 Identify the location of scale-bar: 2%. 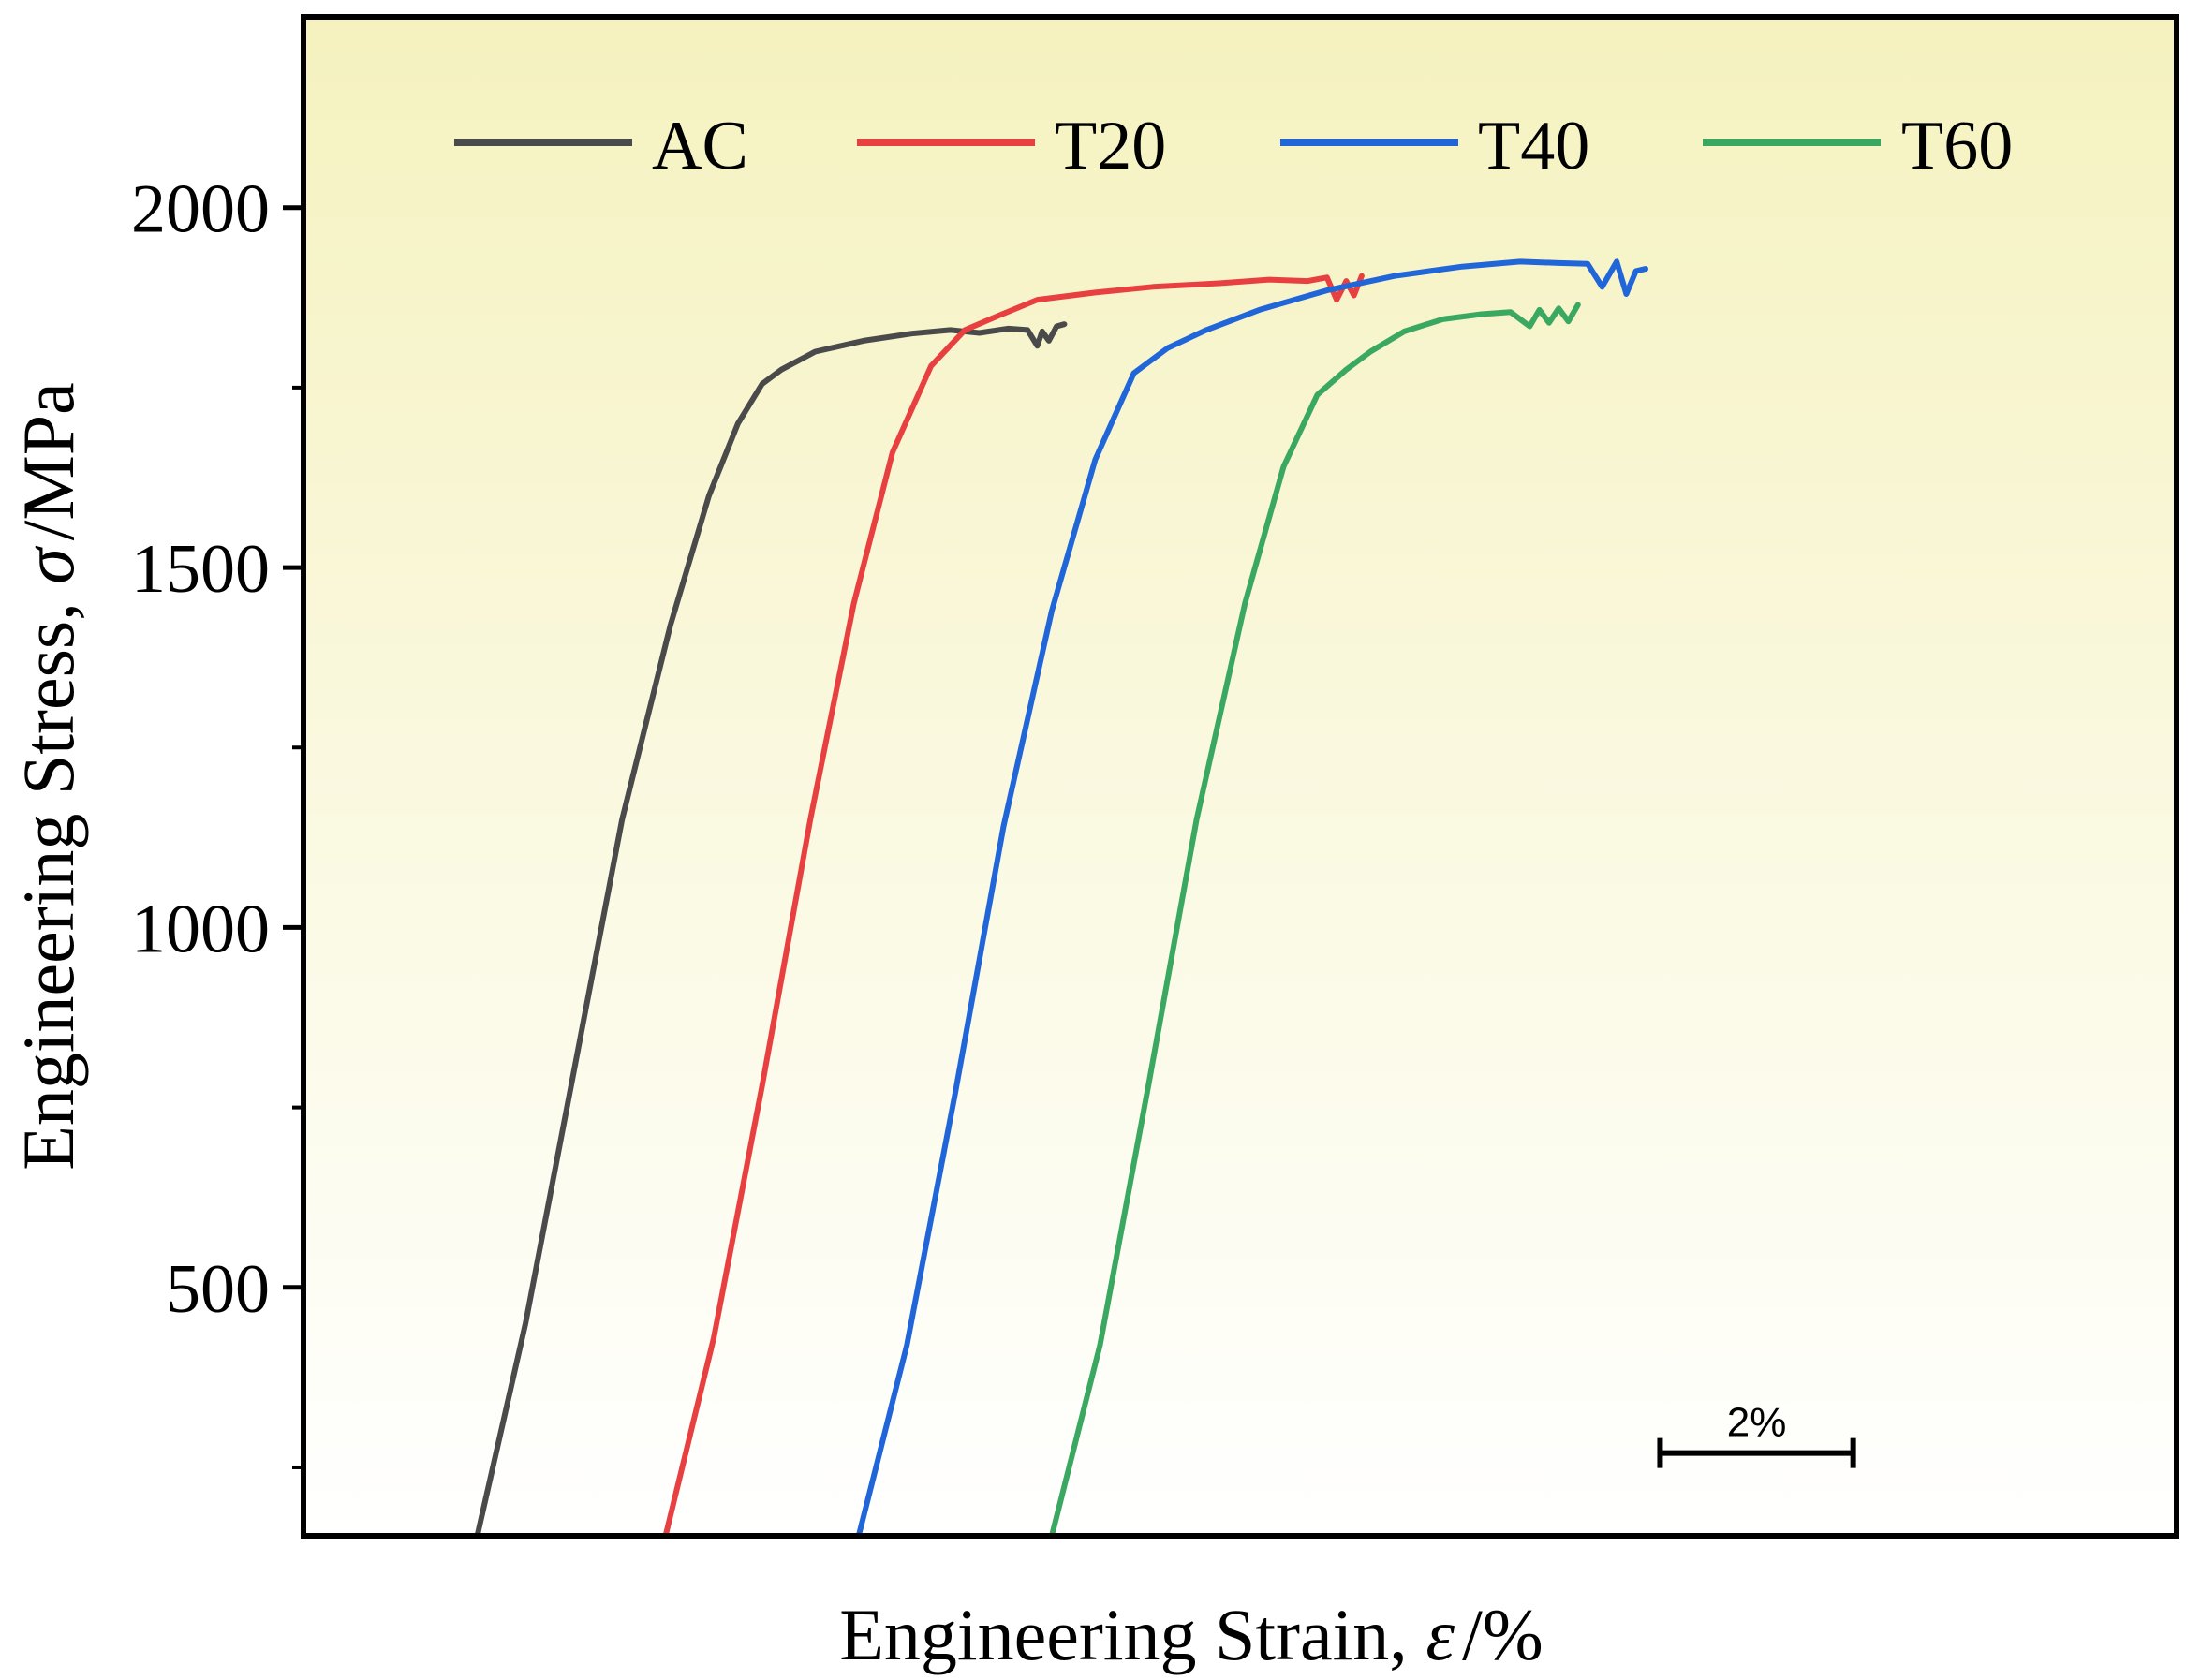
(1756, 1434).